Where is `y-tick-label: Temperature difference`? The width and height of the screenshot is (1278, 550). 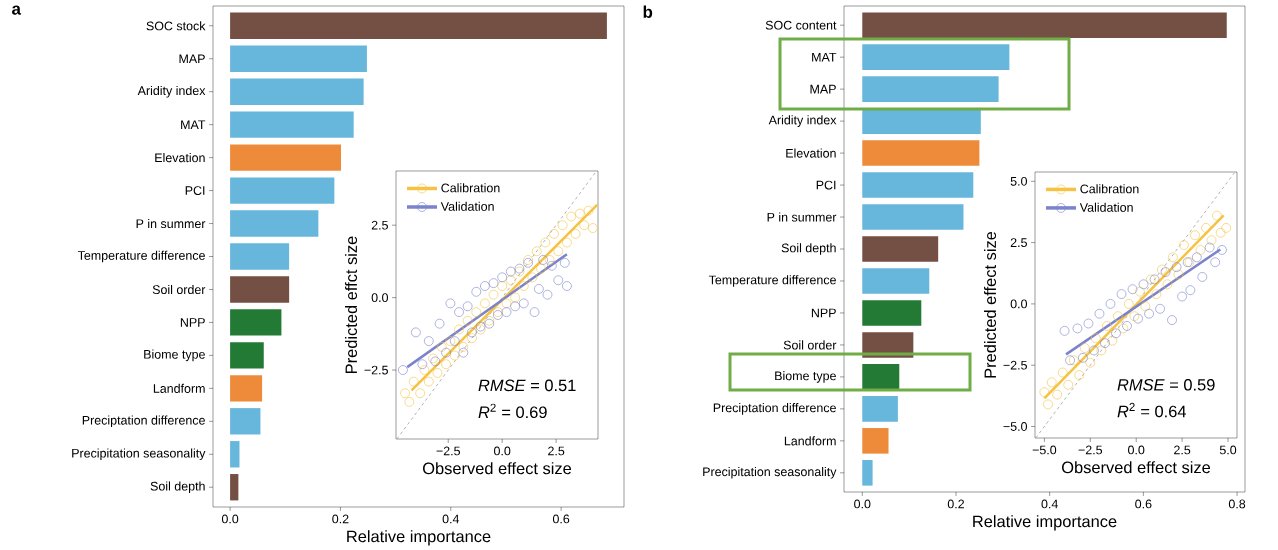 y-tick-label: Temperature difference is located at coordinates (772, 281).